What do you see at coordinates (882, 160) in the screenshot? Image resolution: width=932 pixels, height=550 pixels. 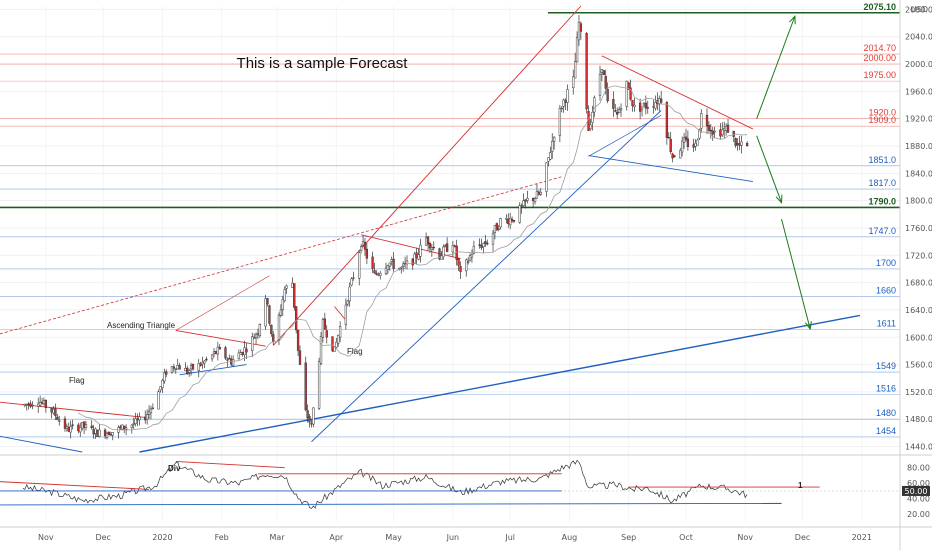 I see `level-label: 1851.0` at bounding box center [882, 160].